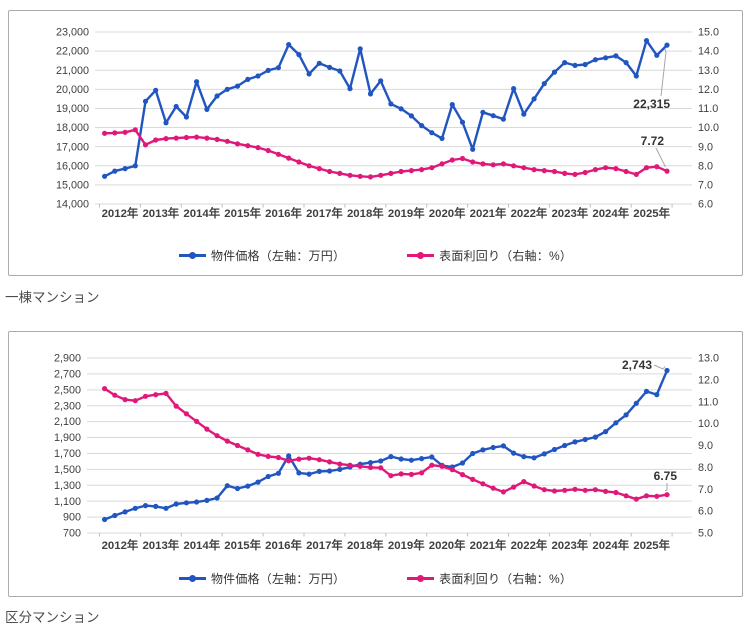 This screenshot has width=749, height=633. Describe the element at coordinates (67, 486) in the screenshot. I see `svg-text: 1,300` at that location.